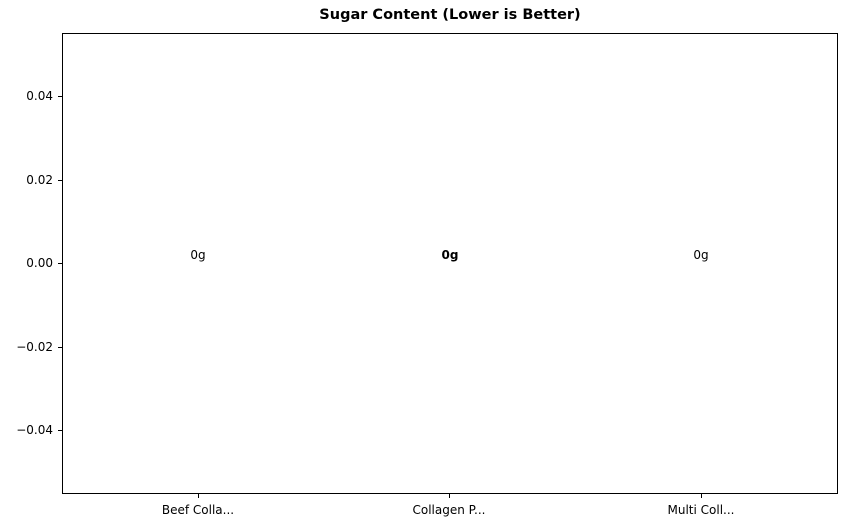  I want to click on y-tick-label: 0.04, so click(39, 96).